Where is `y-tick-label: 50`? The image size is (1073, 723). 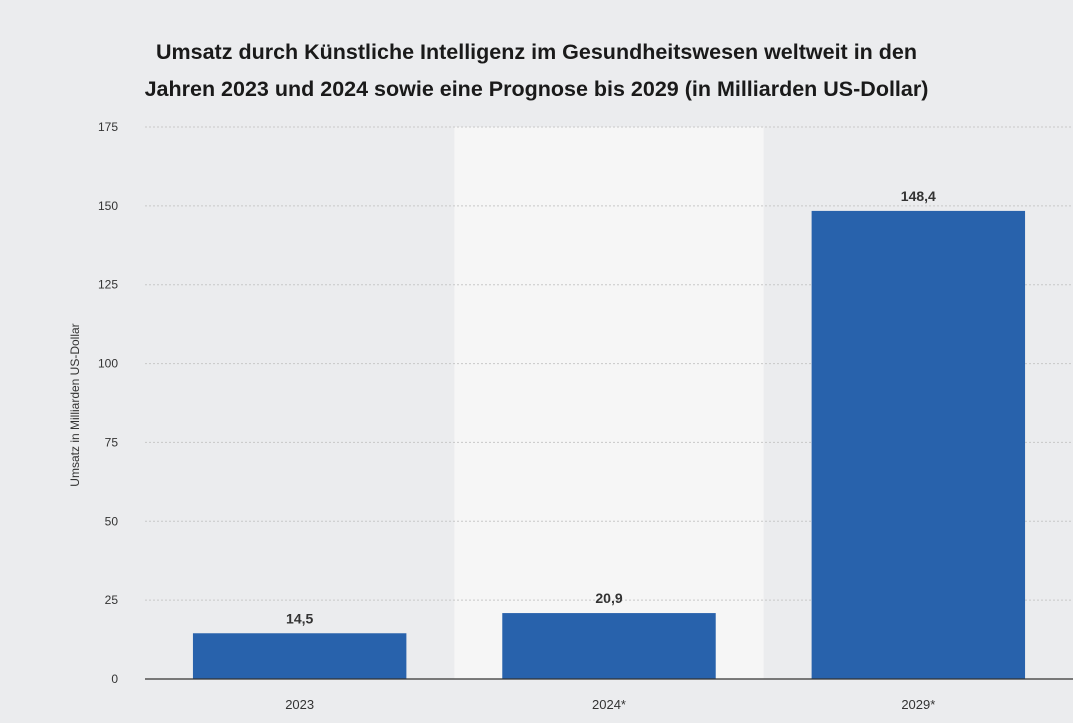
y-tick-label: 50 is located at coordinates (112, 521).